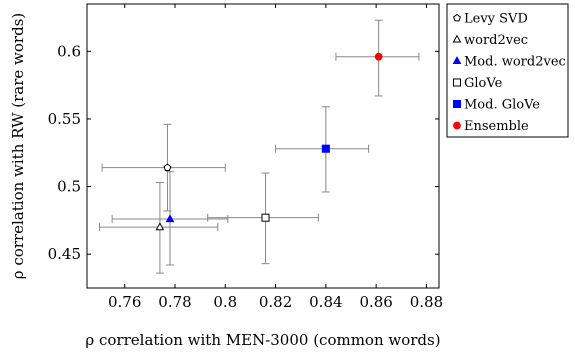 The image size is (575, 354). Describe the element at coordinates (496, 126) in the screenshot. I see `legend-label-ensemble: Ensemble` at that location.